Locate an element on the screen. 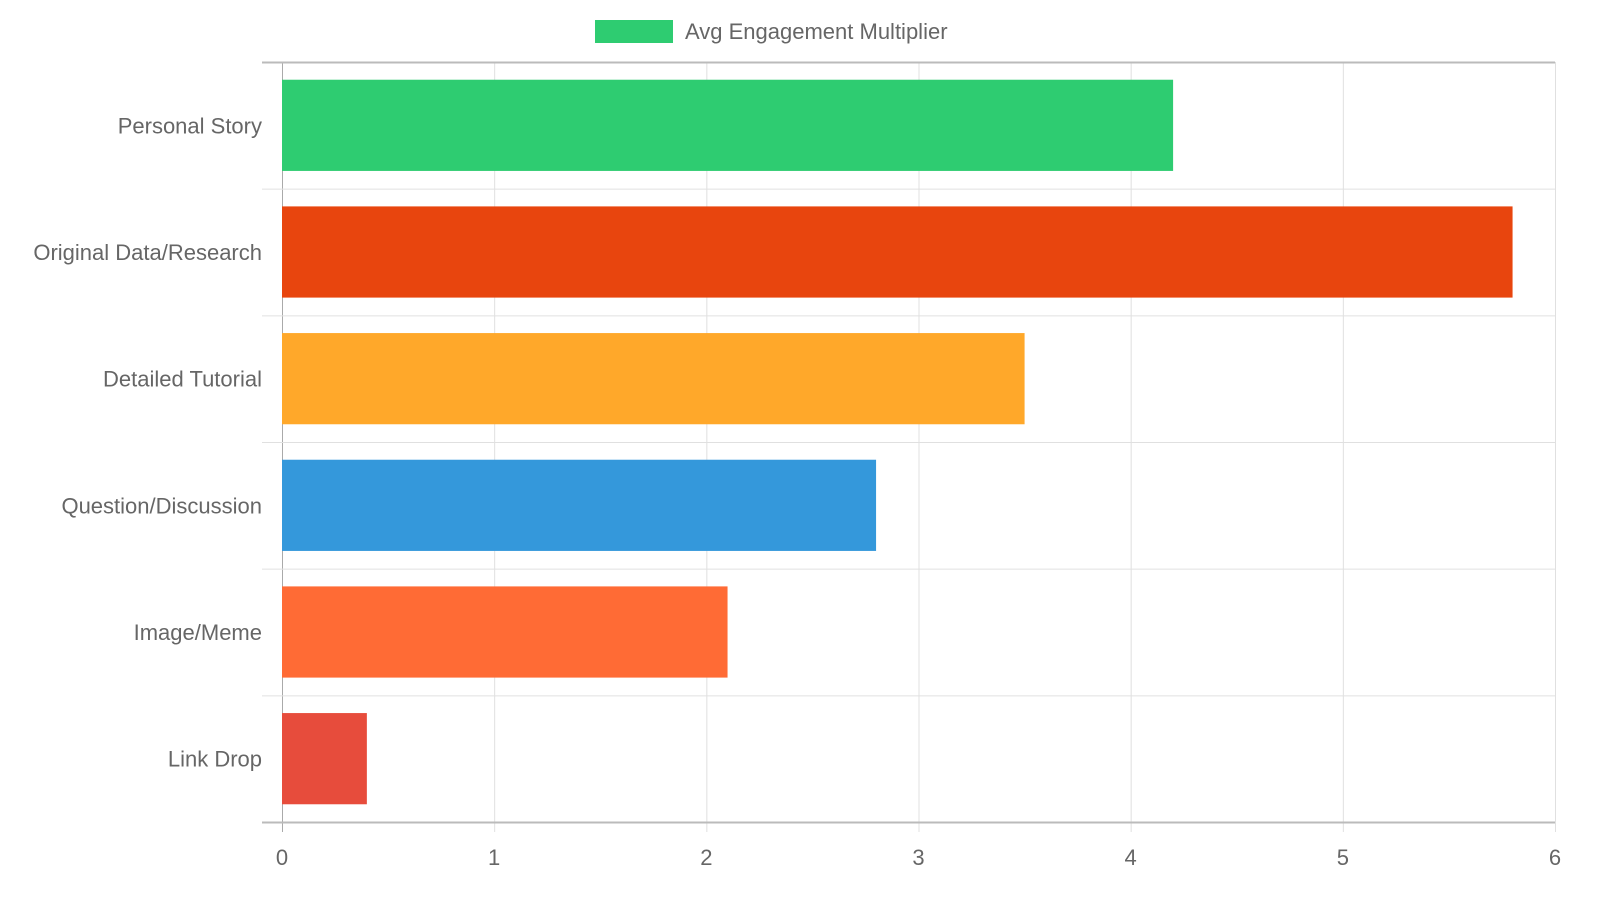 This screenshot has height=905, width=1600. x-tick-label: 4 is located at coordinates (1131, 857).